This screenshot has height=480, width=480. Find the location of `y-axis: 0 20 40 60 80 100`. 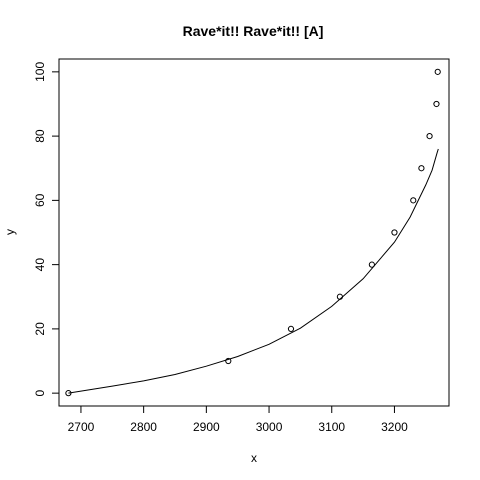

y-axis: 0 20 40 60 80 100 is located at coordinates (46, 229).